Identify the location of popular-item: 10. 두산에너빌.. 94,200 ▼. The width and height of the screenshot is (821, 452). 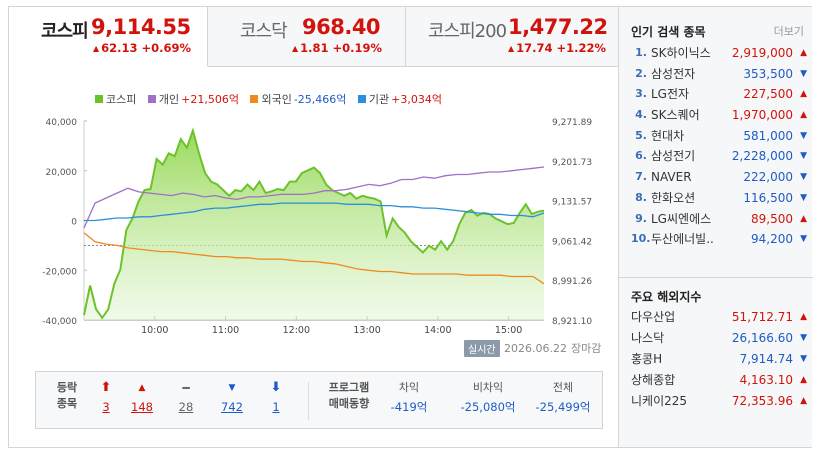
(719, 239).